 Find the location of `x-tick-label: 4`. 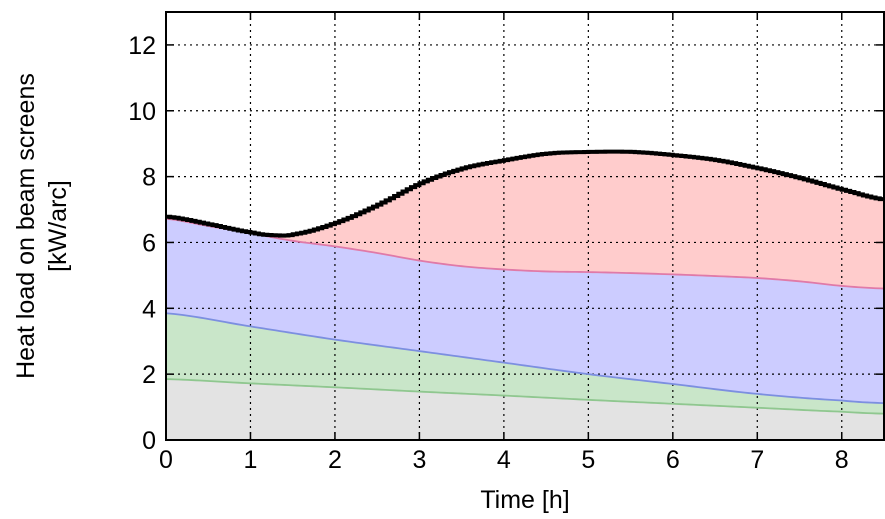

x-tick-label: 4 is located at coordinates (504, 460).